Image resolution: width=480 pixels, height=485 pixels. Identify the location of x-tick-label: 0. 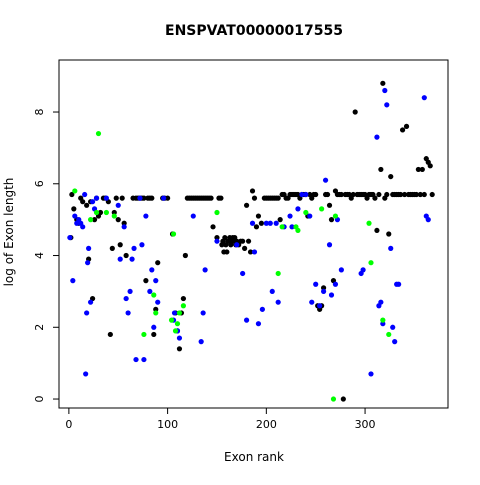
(68, 424).